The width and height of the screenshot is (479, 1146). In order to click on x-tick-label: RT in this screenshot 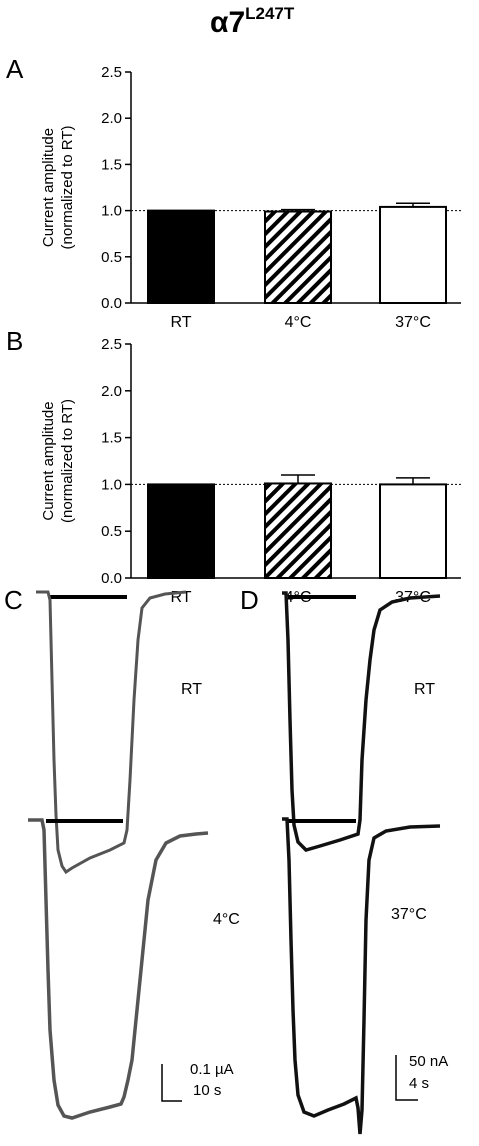, I will do `click(180, 322)`.